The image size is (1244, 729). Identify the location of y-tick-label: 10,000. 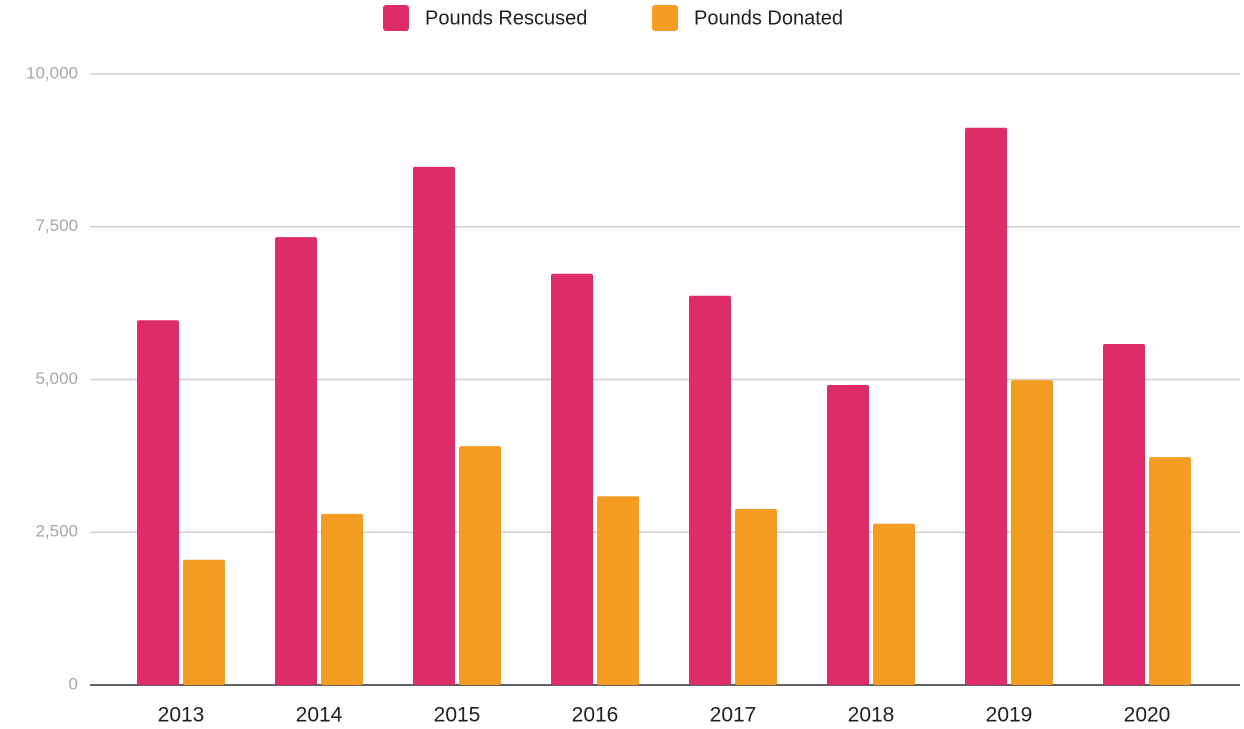
(52, 72).